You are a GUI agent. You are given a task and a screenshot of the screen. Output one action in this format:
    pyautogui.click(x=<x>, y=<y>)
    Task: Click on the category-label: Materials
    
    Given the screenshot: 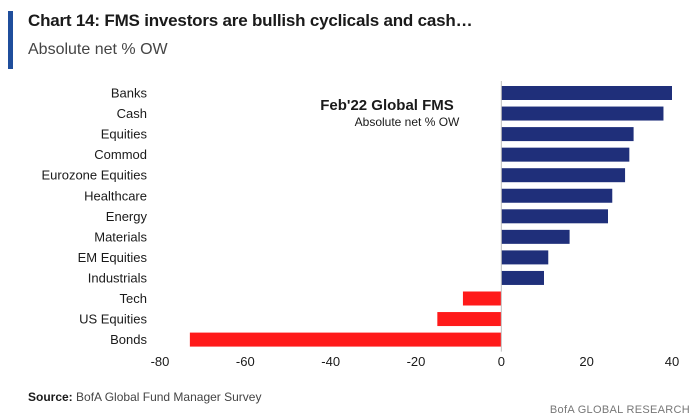 What is the action you would take?
    pyautogui.click(x=120, y=236)
    